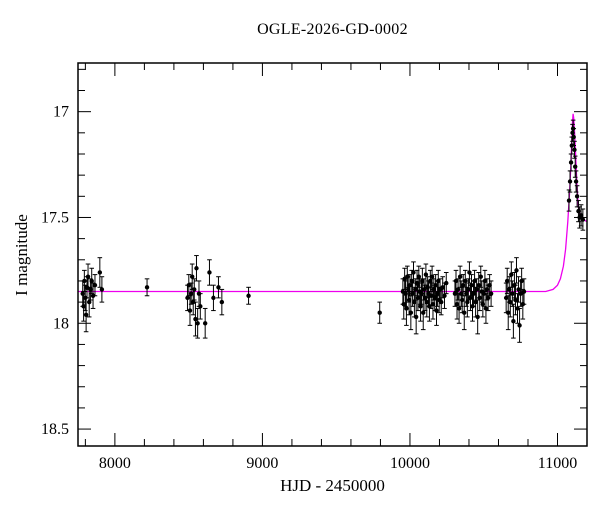 Image resolution: width=600 pixels, height=512 pixels. What do you see at coordinates (55, 217) in the screenshot?
I see `y-tick-label: 17.5` at bounding box center [55, 217].